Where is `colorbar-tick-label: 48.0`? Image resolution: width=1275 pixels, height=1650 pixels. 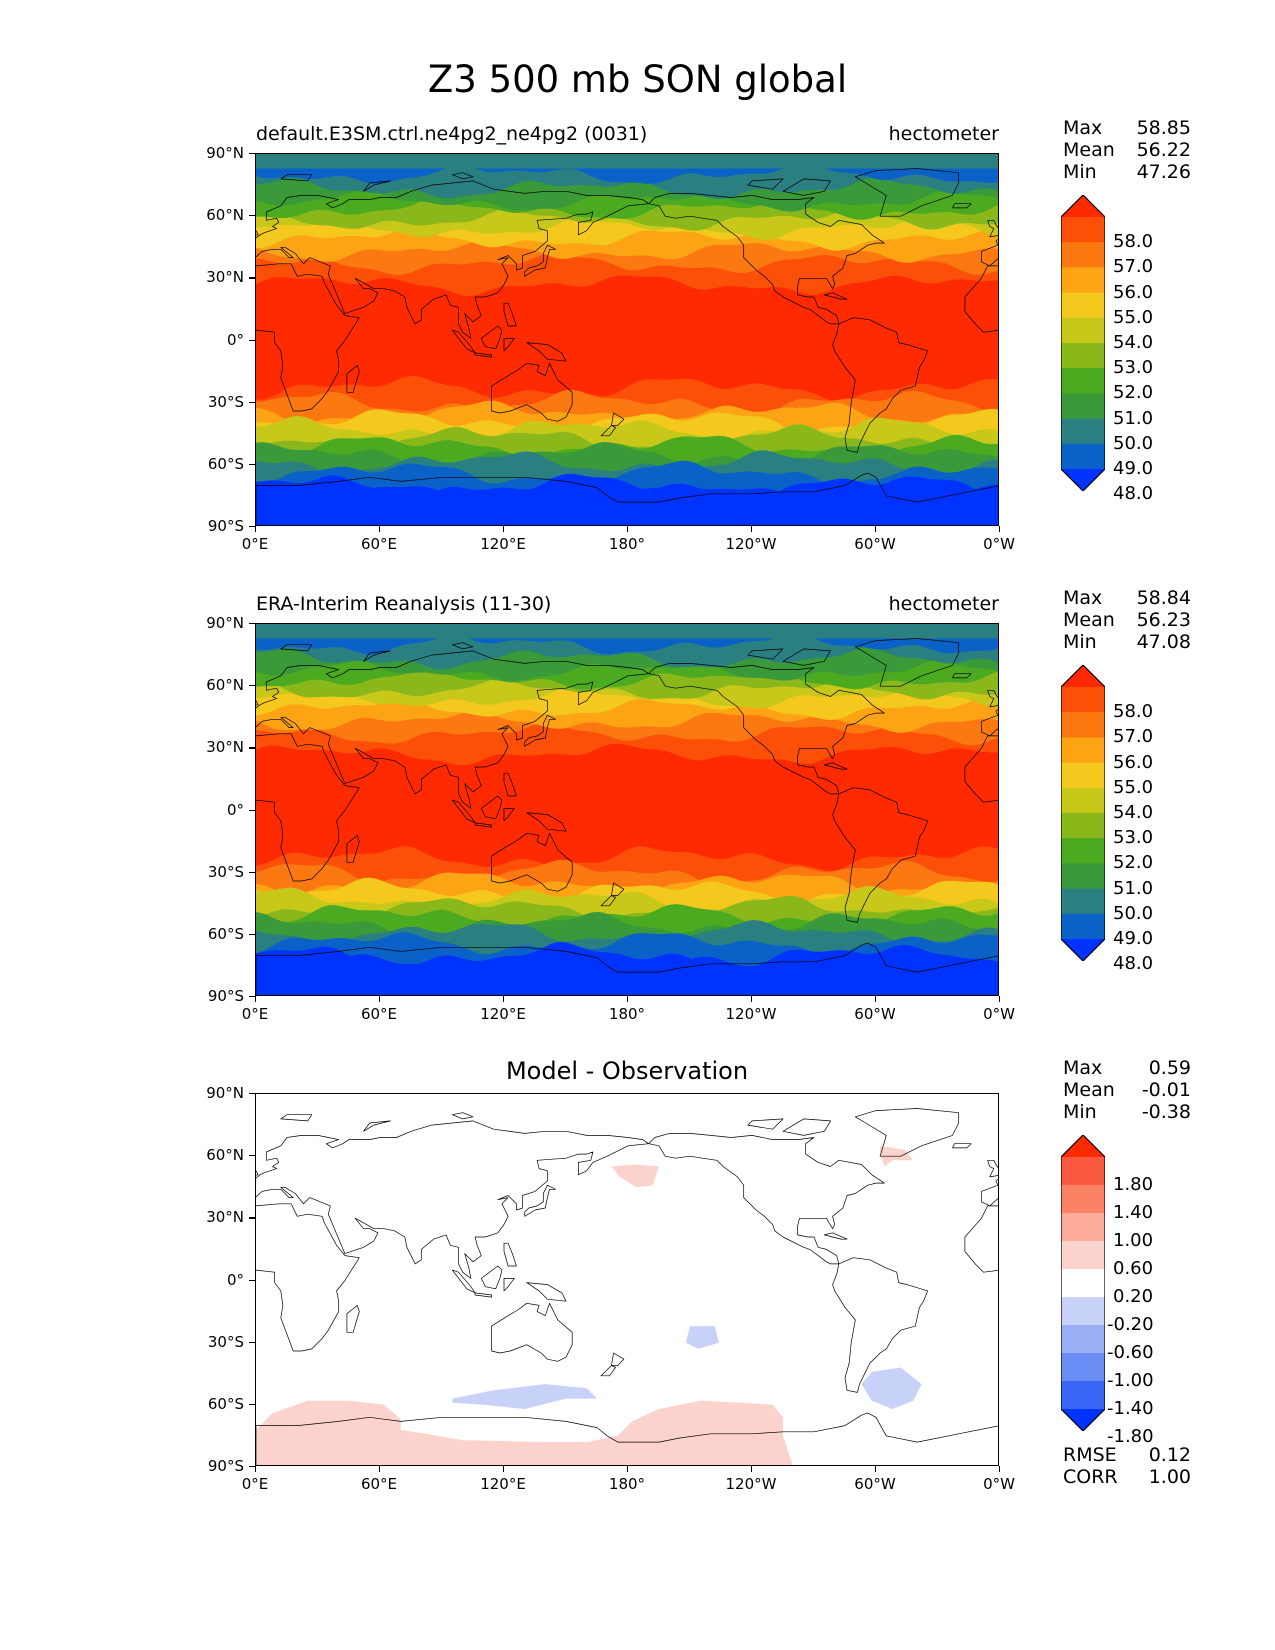
colorbar-tick-label: 48.0 is located at coordinates (1133, 964).